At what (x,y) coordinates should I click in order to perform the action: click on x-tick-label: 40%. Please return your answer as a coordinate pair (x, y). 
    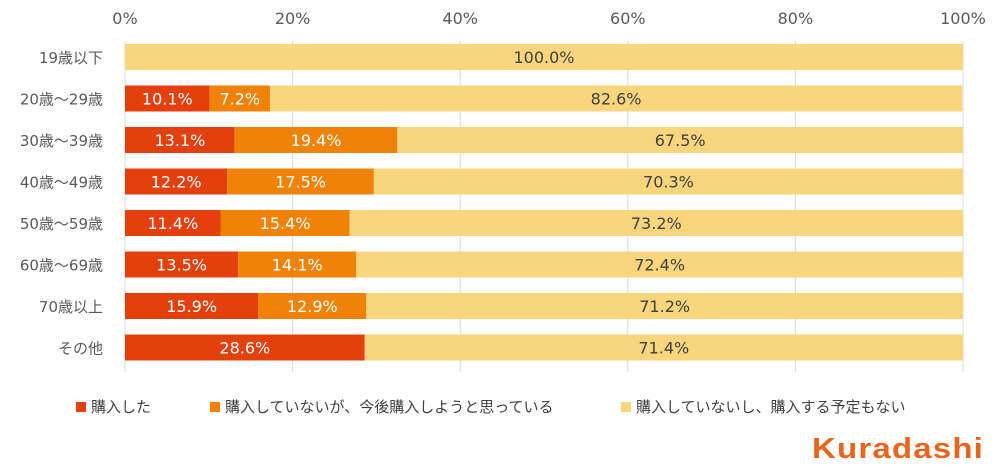
    Looking at the image, I should click on (460, 18).